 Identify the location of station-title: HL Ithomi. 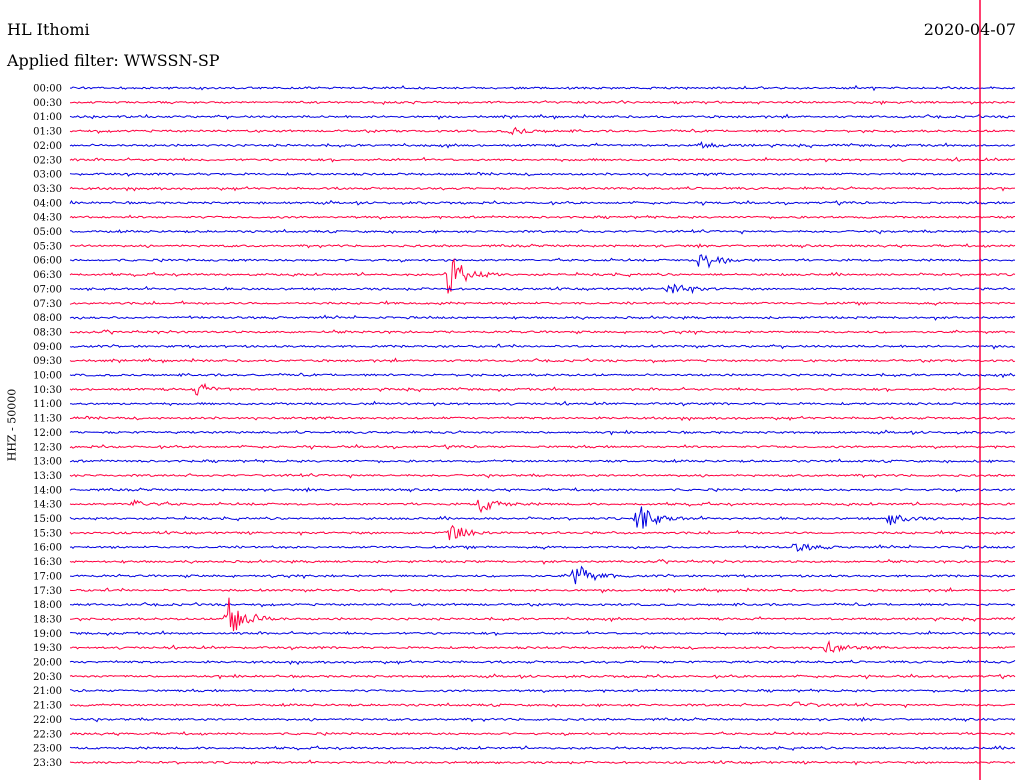
(48, 29).